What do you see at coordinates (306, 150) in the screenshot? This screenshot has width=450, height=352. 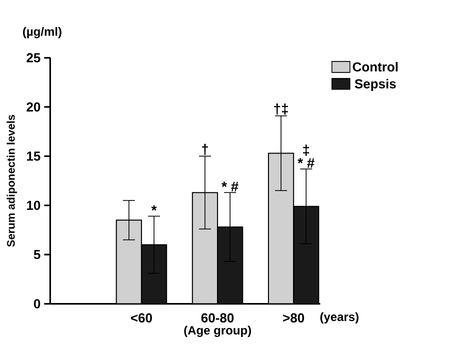 I see `annotation: ‡` at bounding box center [306, 150].